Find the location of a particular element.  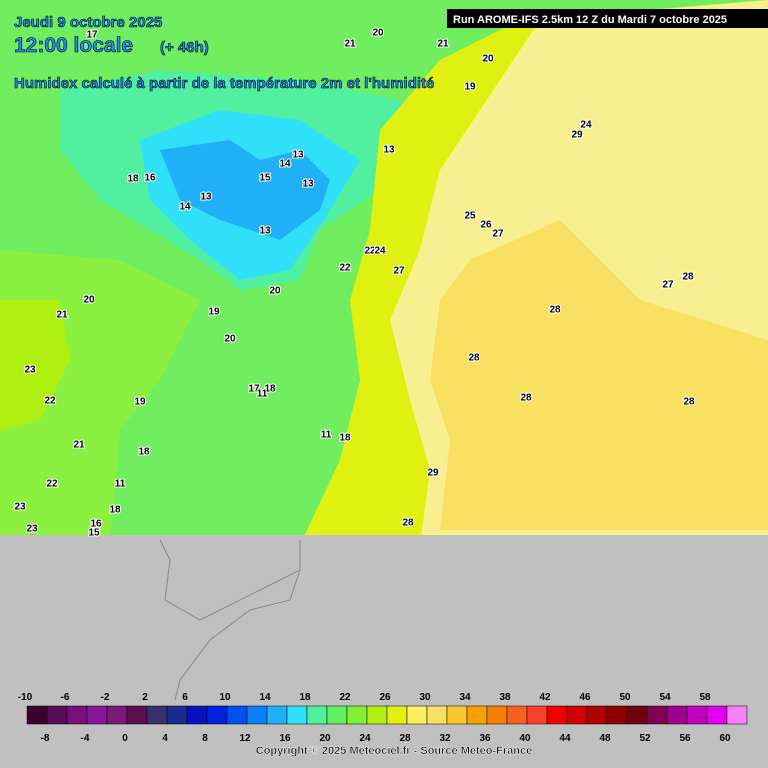

contour-label: 17 is located at coordinates (254, 389).